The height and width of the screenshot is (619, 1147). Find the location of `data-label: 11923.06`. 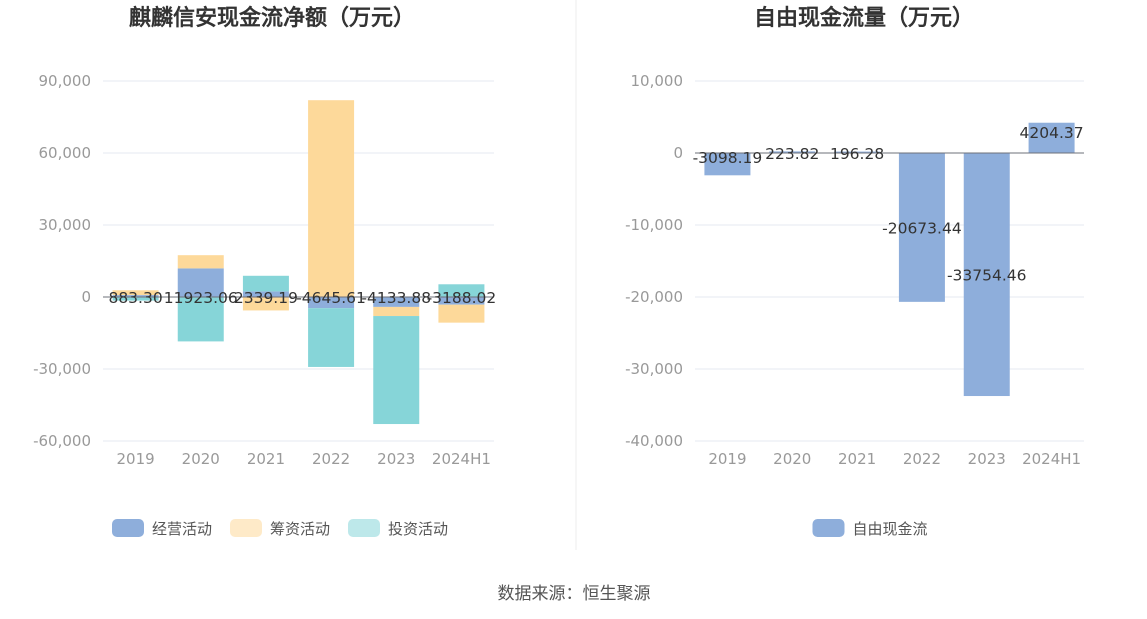

data-label: 11923.06 is located at coordinates (201, 298).